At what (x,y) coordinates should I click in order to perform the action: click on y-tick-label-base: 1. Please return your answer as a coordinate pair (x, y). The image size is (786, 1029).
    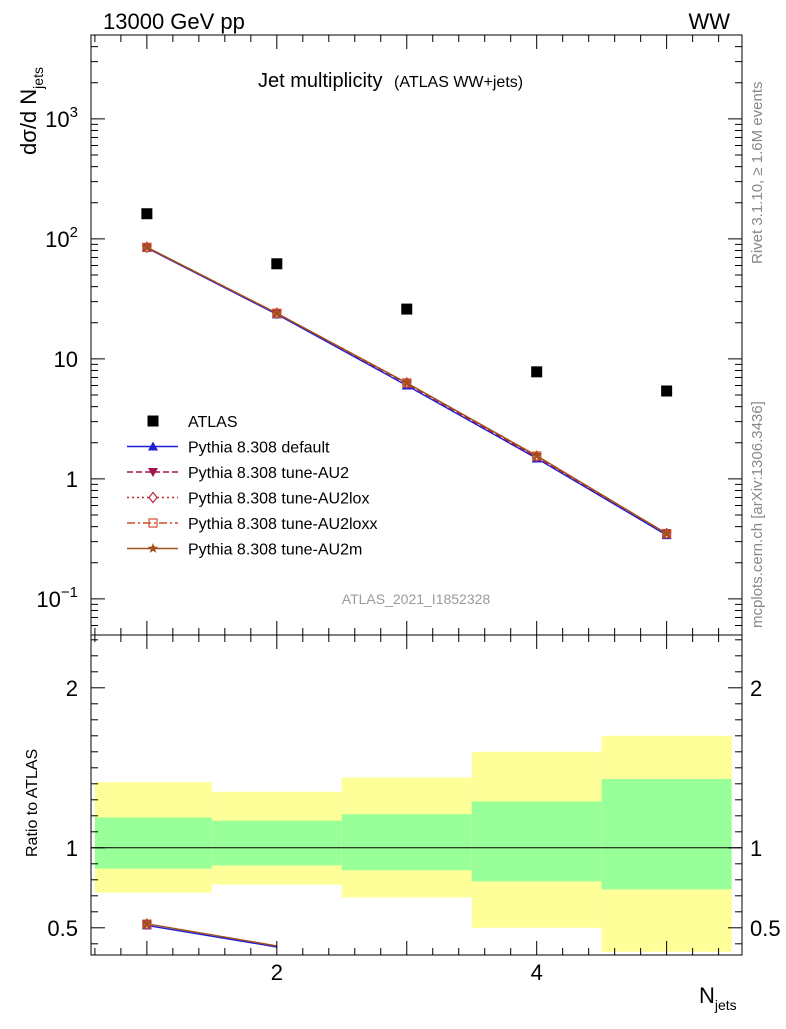
    Looking at the image, I should click on (72, 479).